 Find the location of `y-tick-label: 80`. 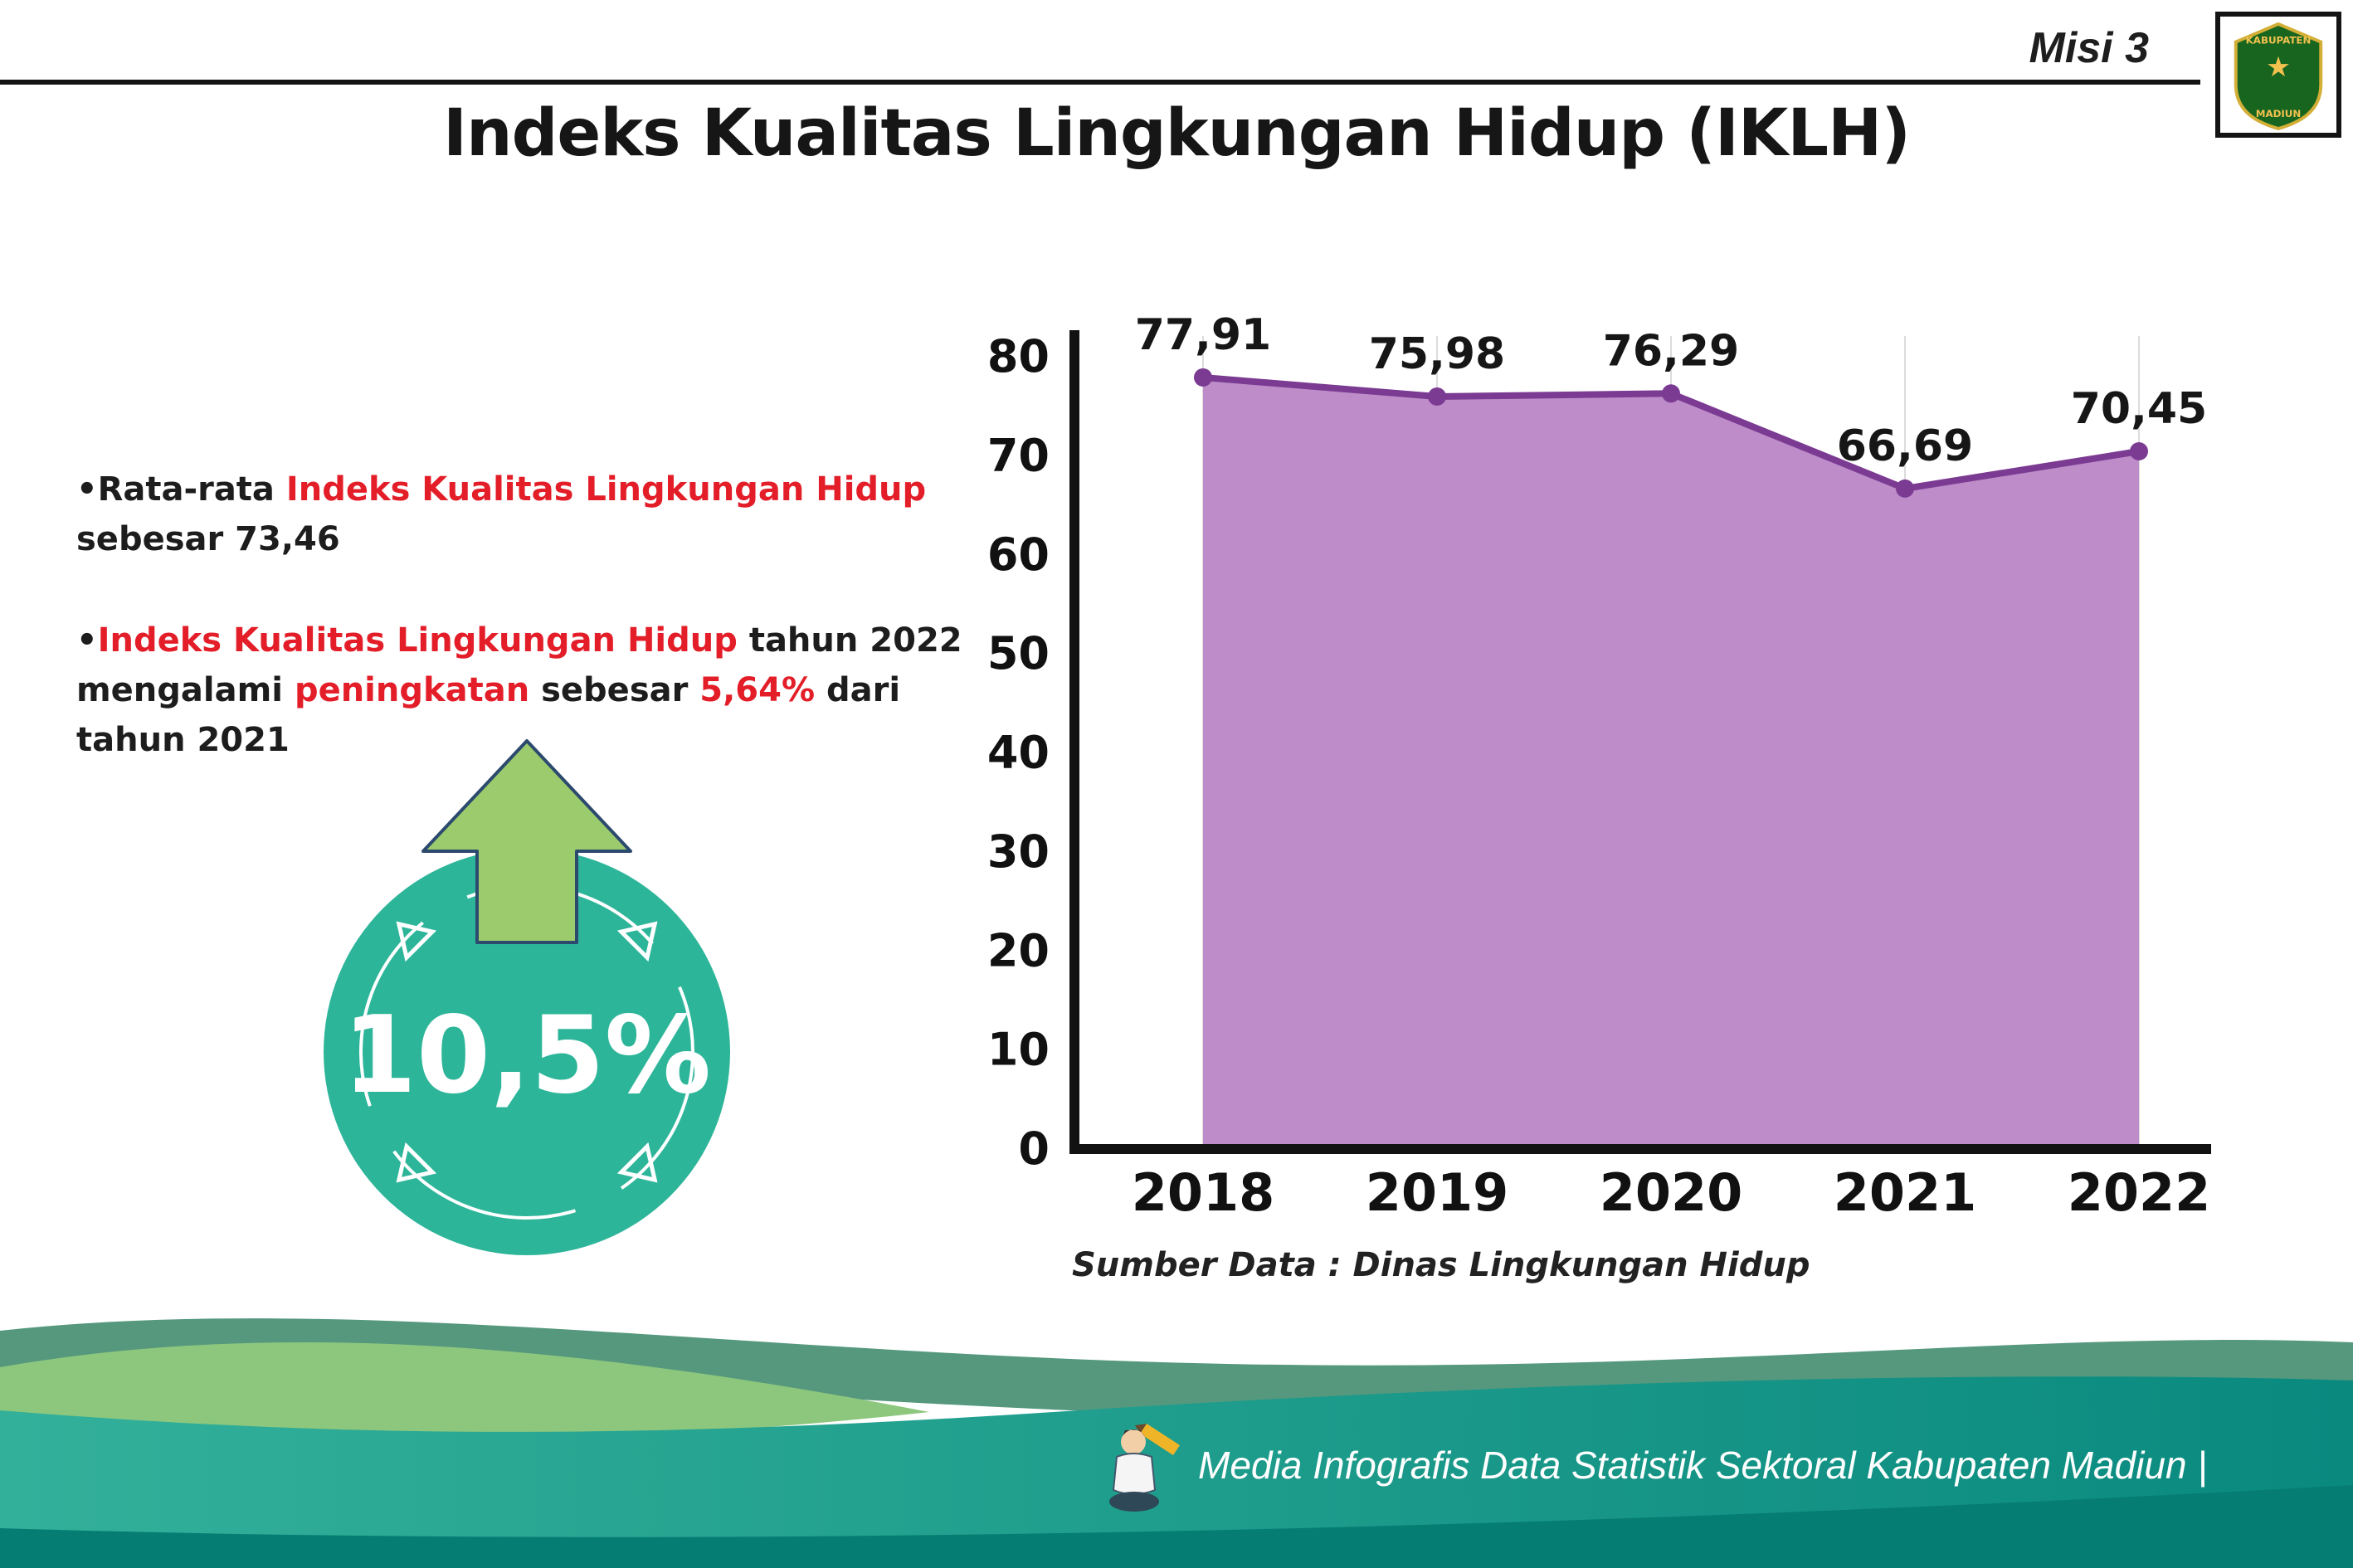

y-tick-label: 80 is located at coordinates (1018, 356).